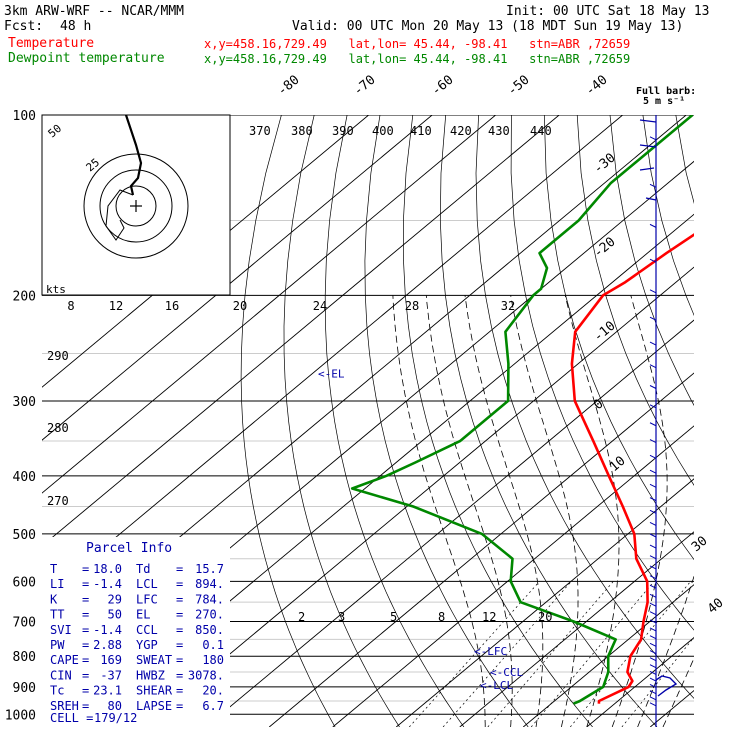 The height and width of the screenshot is (740, 740). What do you see at coordinates (666, 91) in the screenshot?
I see `barb-legend-title: Full barb:` at bounding box center [666, 91].